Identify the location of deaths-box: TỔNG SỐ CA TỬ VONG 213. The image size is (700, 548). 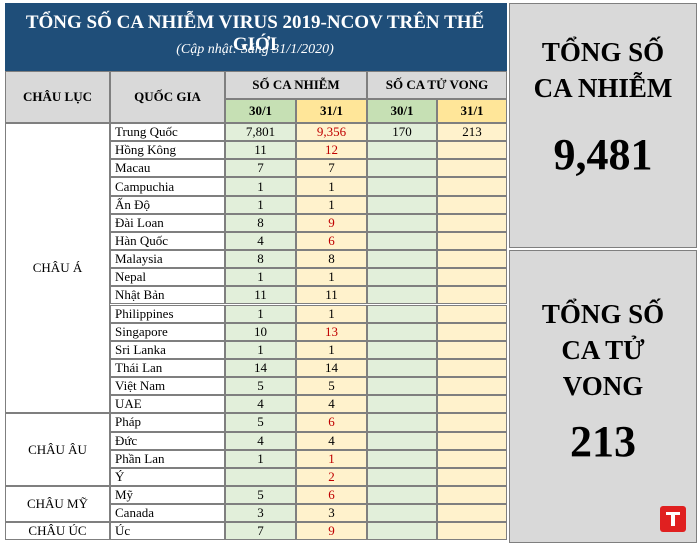
(603, 396).